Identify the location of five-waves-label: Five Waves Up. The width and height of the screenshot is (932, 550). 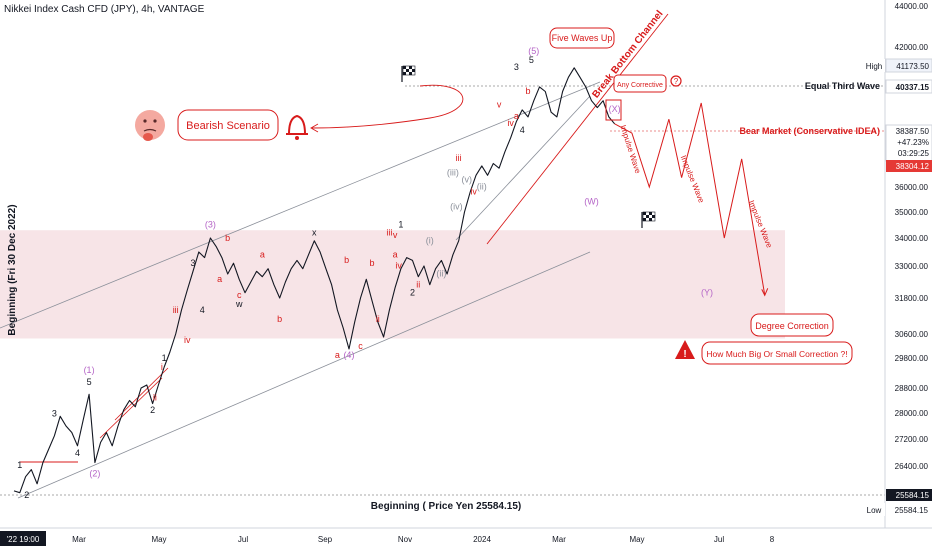
(582, 38).